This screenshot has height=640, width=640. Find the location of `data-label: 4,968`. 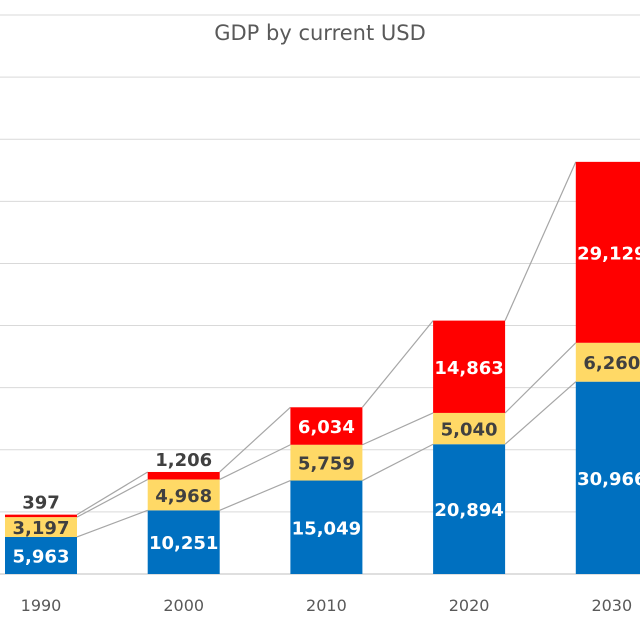

data-label: 4,968 is located at coordinates (183, 496).